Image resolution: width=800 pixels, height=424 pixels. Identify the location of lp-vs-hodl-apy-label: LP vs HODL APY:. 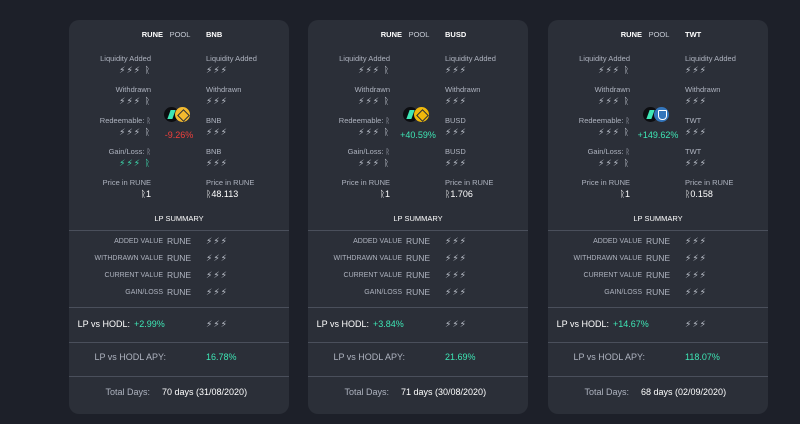
(369, 357).